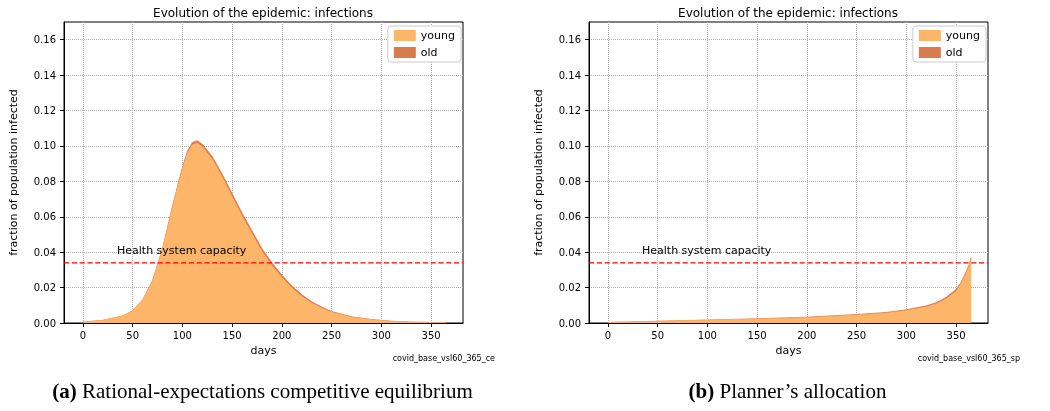 This screenshot has height=411, width=1050. Describe the element at coordinates (707, 250) in the screenshot. I see `ref-line-label: Health system capacity` at that location.